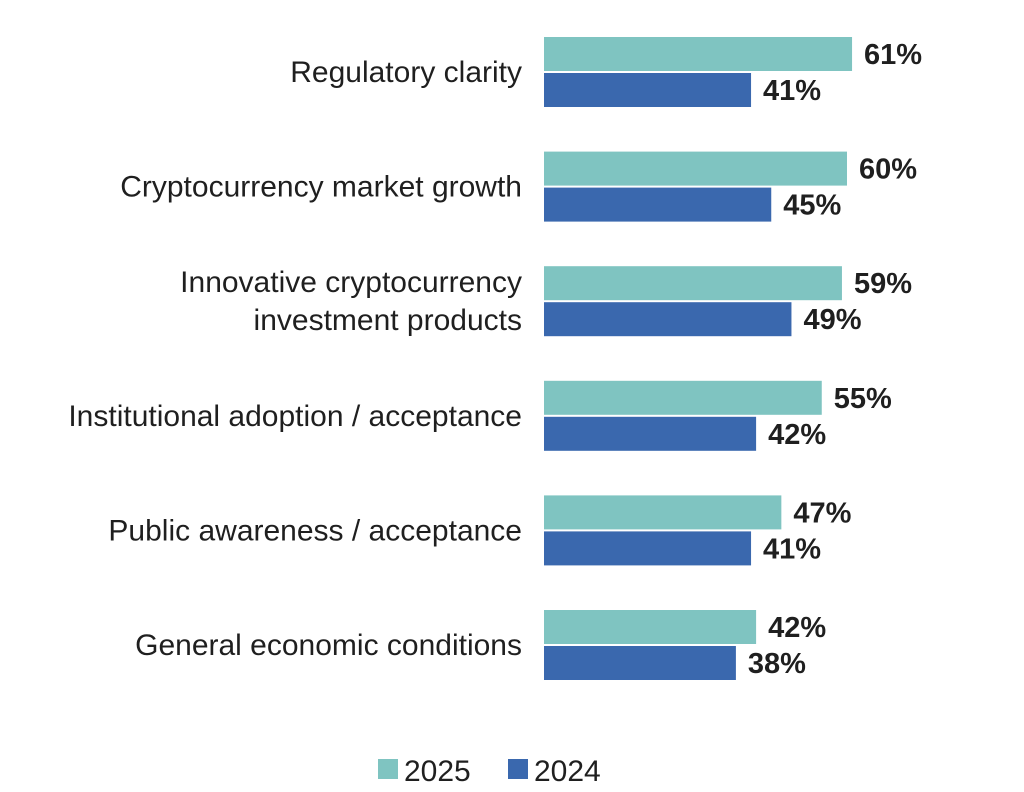 This screenshot has height=792, width=1024. Describe the element at coordinates (388, 769) in the screenshot. I see `legend-swatch-2025` at that location.